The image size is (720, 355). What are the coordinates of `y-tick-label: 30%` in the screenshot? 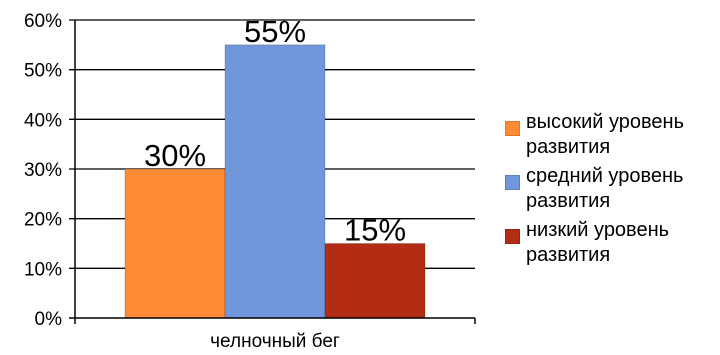 It's located at (43, 170).